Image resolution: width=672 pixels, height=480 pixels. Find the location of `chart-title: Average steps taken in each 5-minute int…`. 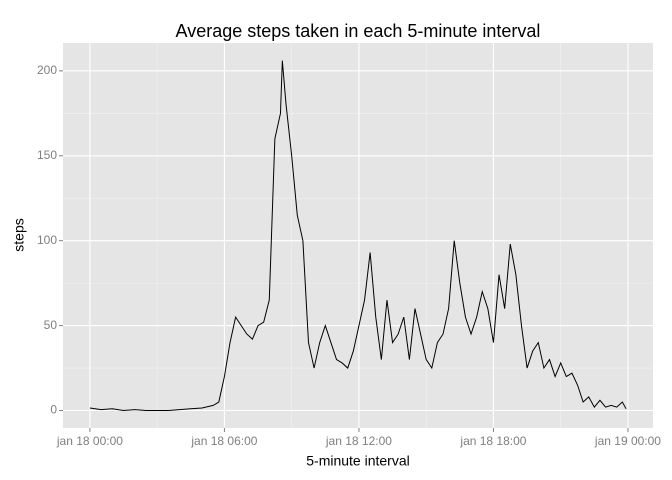

chart-title: Average steps taken in each 5-minute int… is located at coordinates (358, 31).